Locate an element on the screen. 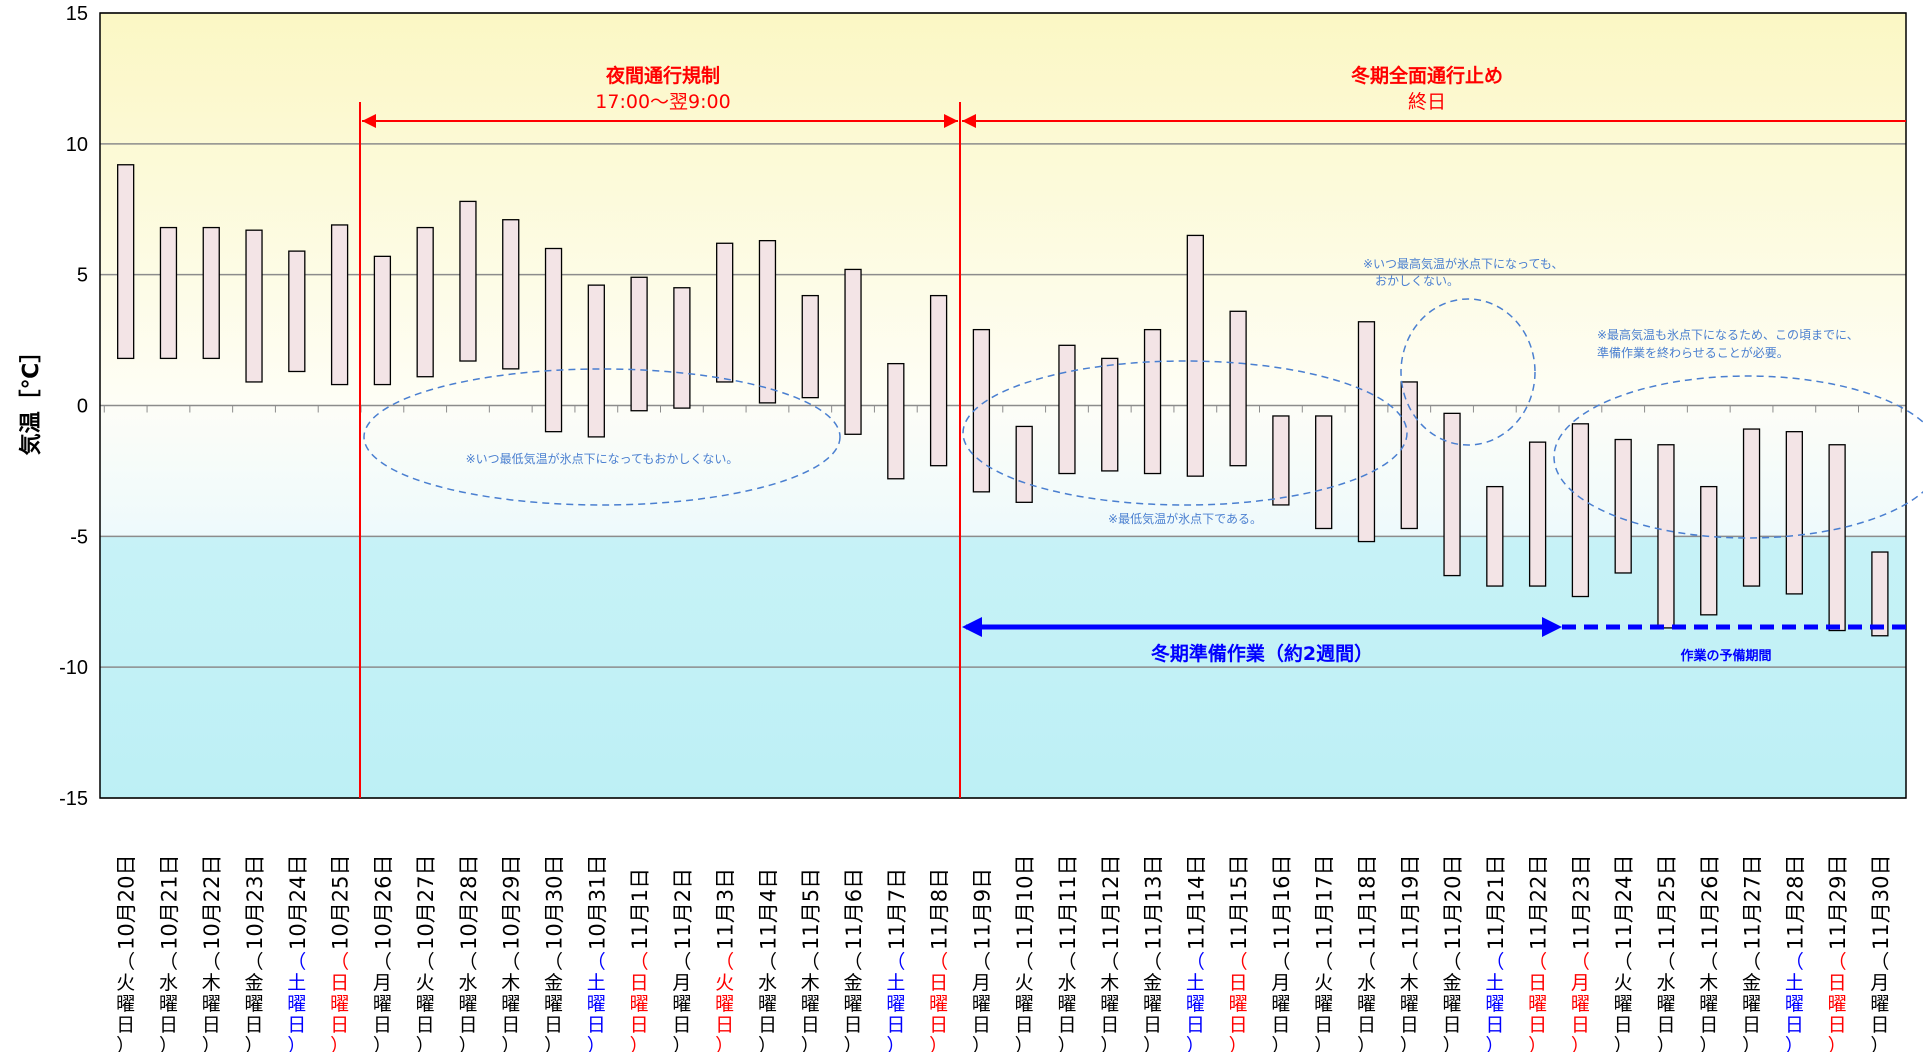 Image resolution: width=1923 pixels, height=1052 pixels. background-band is located at coordinates (1003, 471).